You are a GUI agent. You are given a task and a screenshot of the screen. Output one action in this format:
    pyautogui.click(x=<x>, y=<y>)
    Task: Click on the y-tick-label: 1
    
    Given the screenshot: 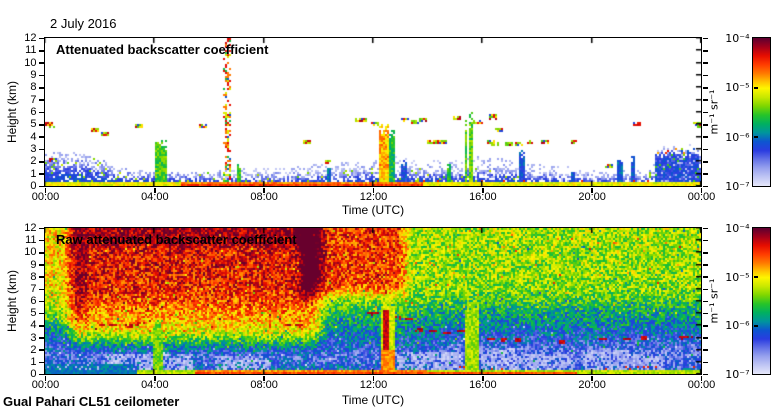 What is the action you would take?
    pyautogui.click(x=33, y=173)
    